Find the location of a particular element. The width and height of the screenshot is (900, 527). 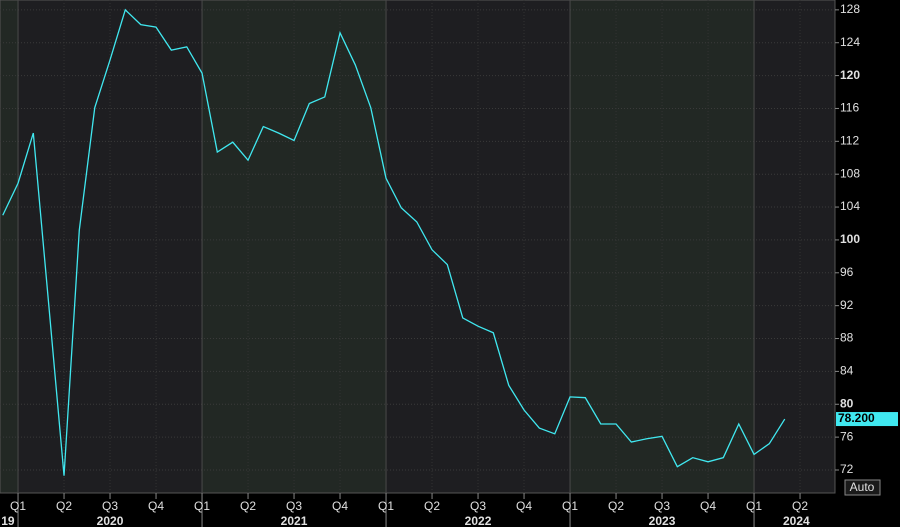

y-tick-label: 120 is located at coordinates (850, 75).